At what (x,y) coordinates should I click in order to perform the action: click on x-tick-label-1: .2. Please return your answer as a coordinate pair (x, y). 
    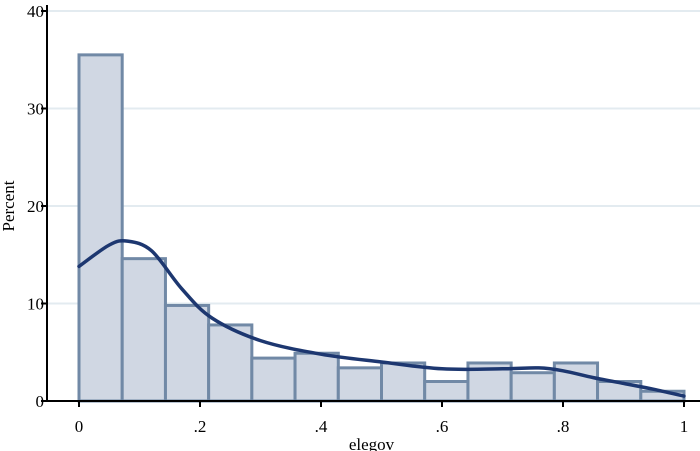
    Looking at the image, I should click on (200, 426).